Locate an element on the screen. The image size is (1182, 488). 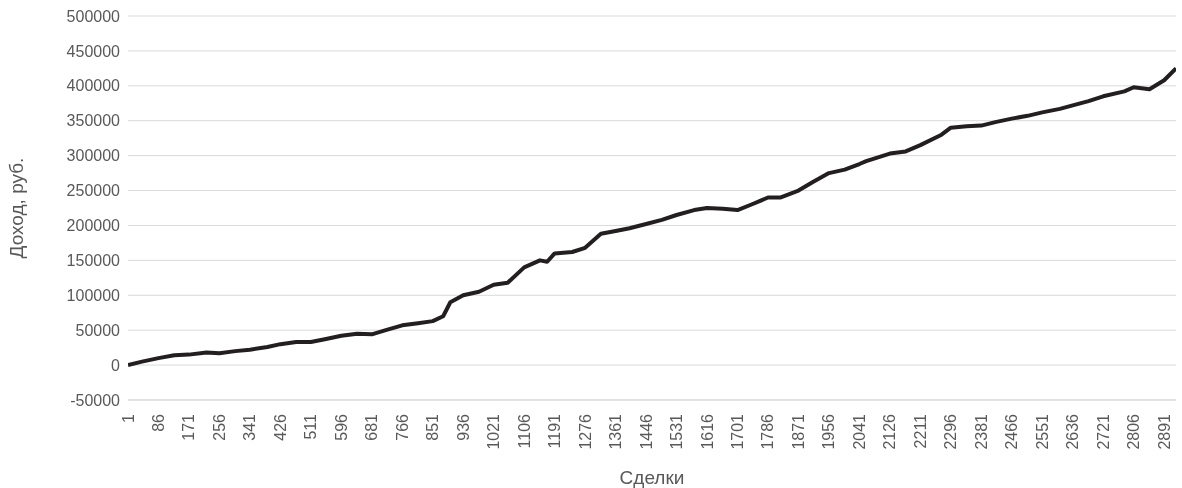
x-tick-label: 2041 is located at coordinates (859, 431).